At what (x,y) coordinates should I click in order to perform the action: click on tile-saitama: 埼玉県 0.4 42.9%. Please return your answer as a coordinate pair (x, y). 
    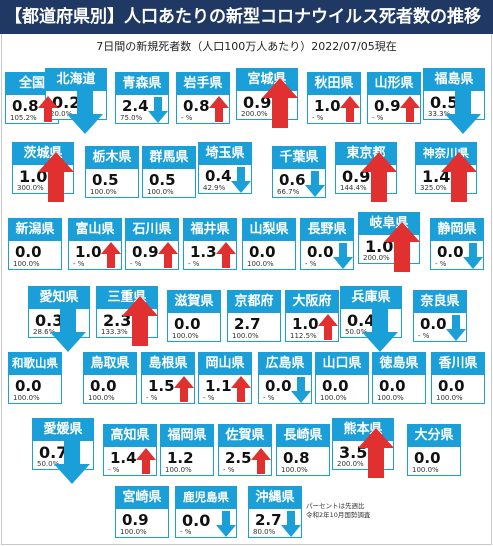
    Looking at the image, I should click on (225, 168).